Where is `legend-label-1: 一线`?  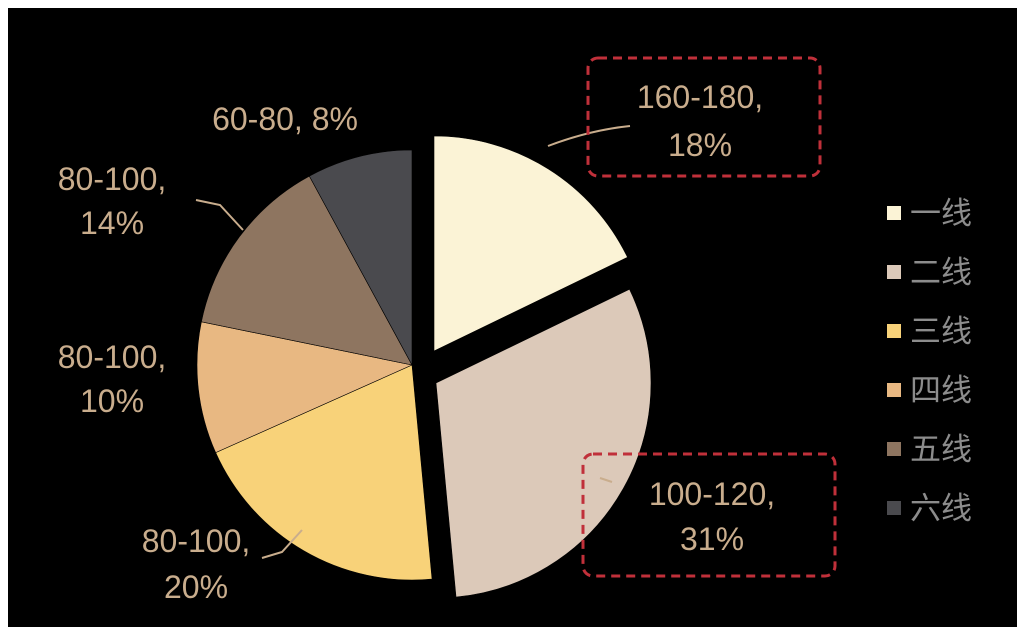
legend-label-1: 一线 is located at coordinates (941, 214).